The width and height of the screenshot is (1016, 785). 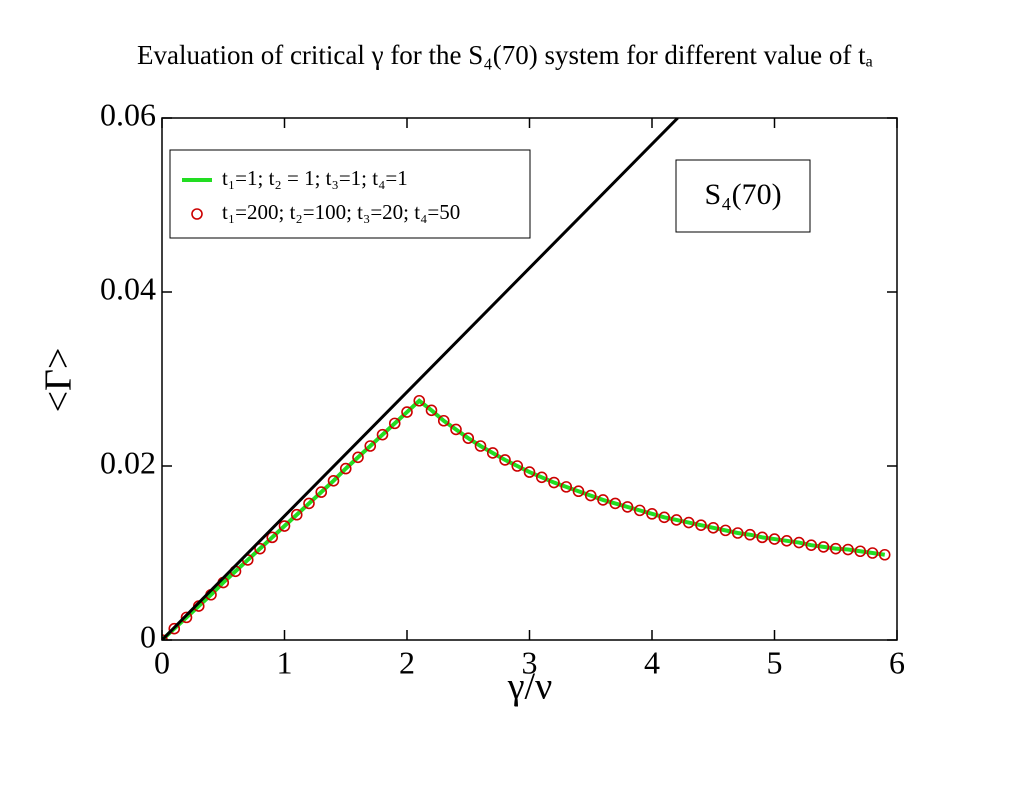 I want to click on x-tick-label: 0, so click(x=162, y=662).